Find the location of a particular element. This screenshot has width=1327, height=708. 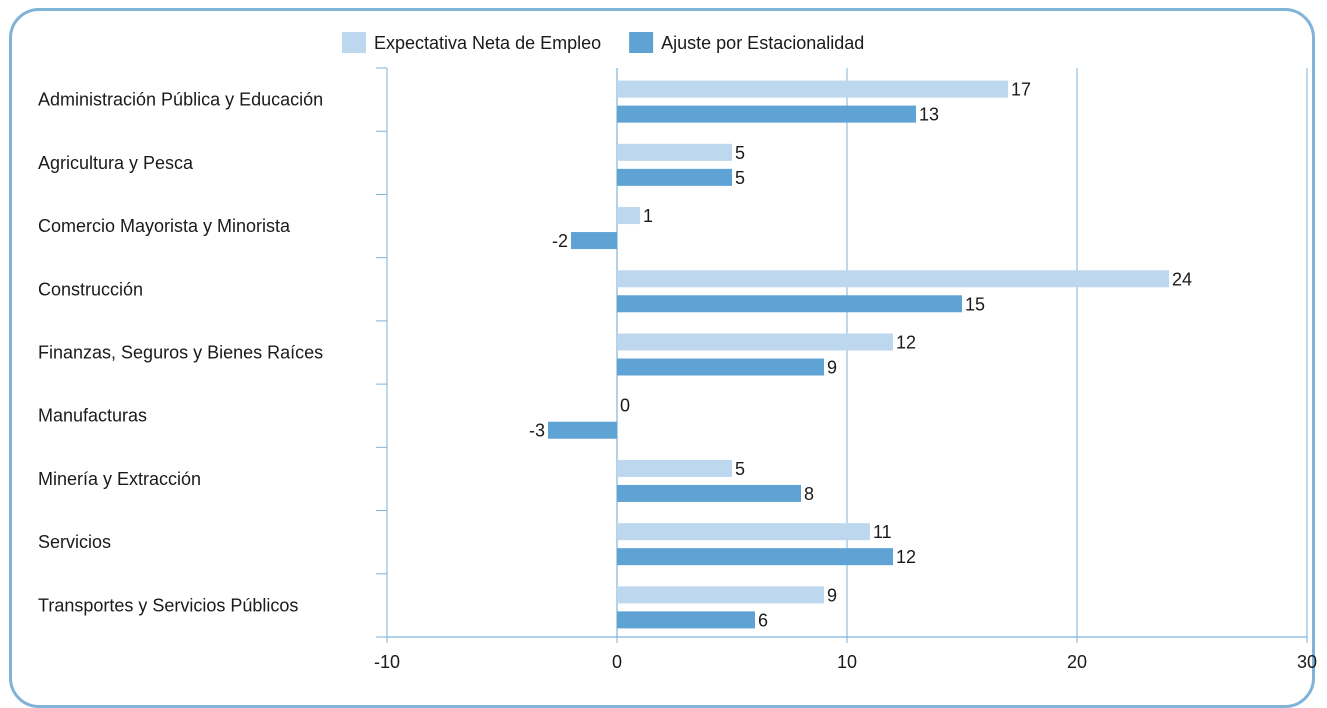

x-tick-label: -10 is located at coordinates (387, 662).